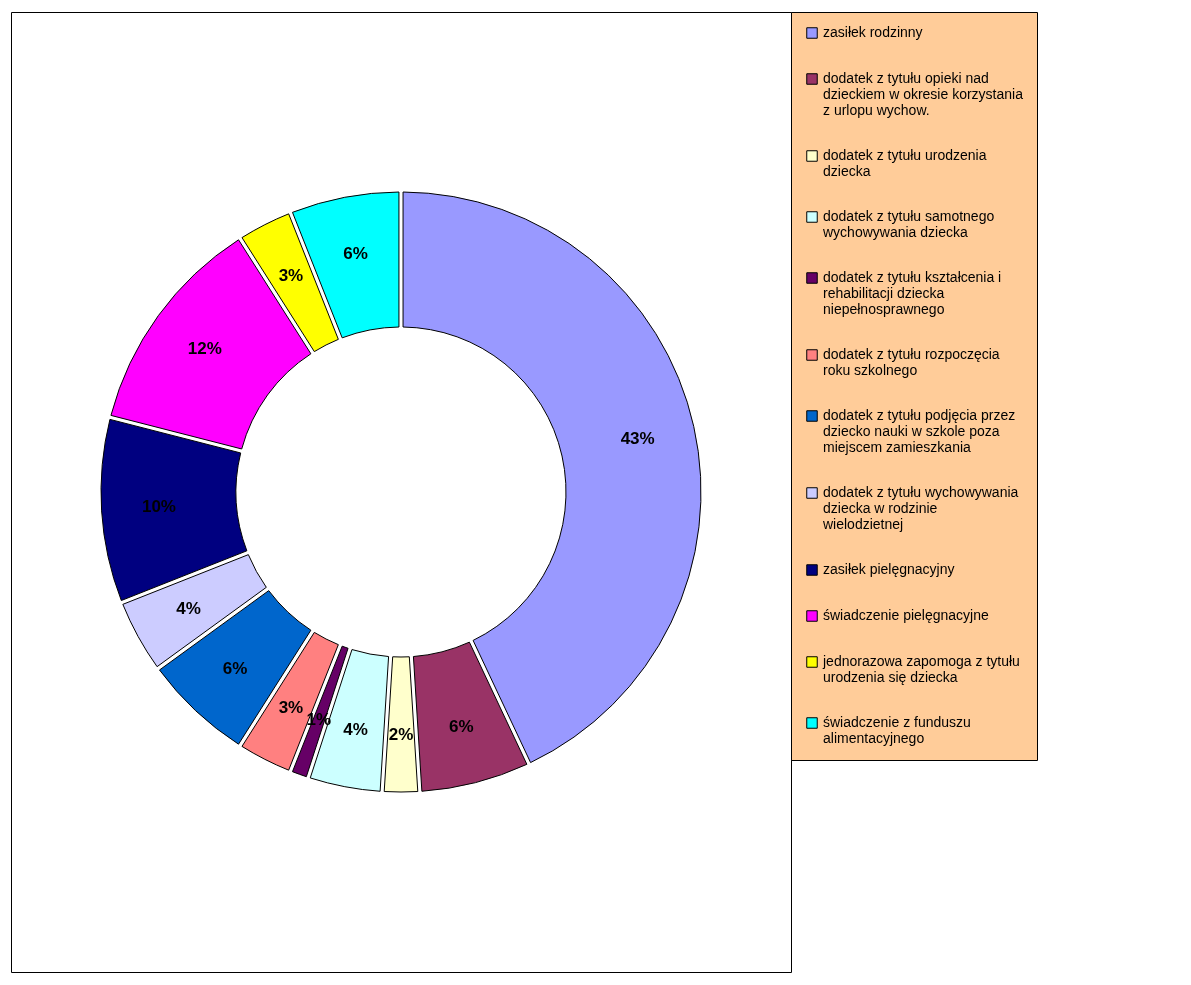 The width and height of the screenshot is (1191, 985). What do you see at coordinates (911, 362) in the screenshot?
I see `legend-label: dodatek z tytułu rozpoczęcia roku szkolnego` at bounding box center [911, 362].